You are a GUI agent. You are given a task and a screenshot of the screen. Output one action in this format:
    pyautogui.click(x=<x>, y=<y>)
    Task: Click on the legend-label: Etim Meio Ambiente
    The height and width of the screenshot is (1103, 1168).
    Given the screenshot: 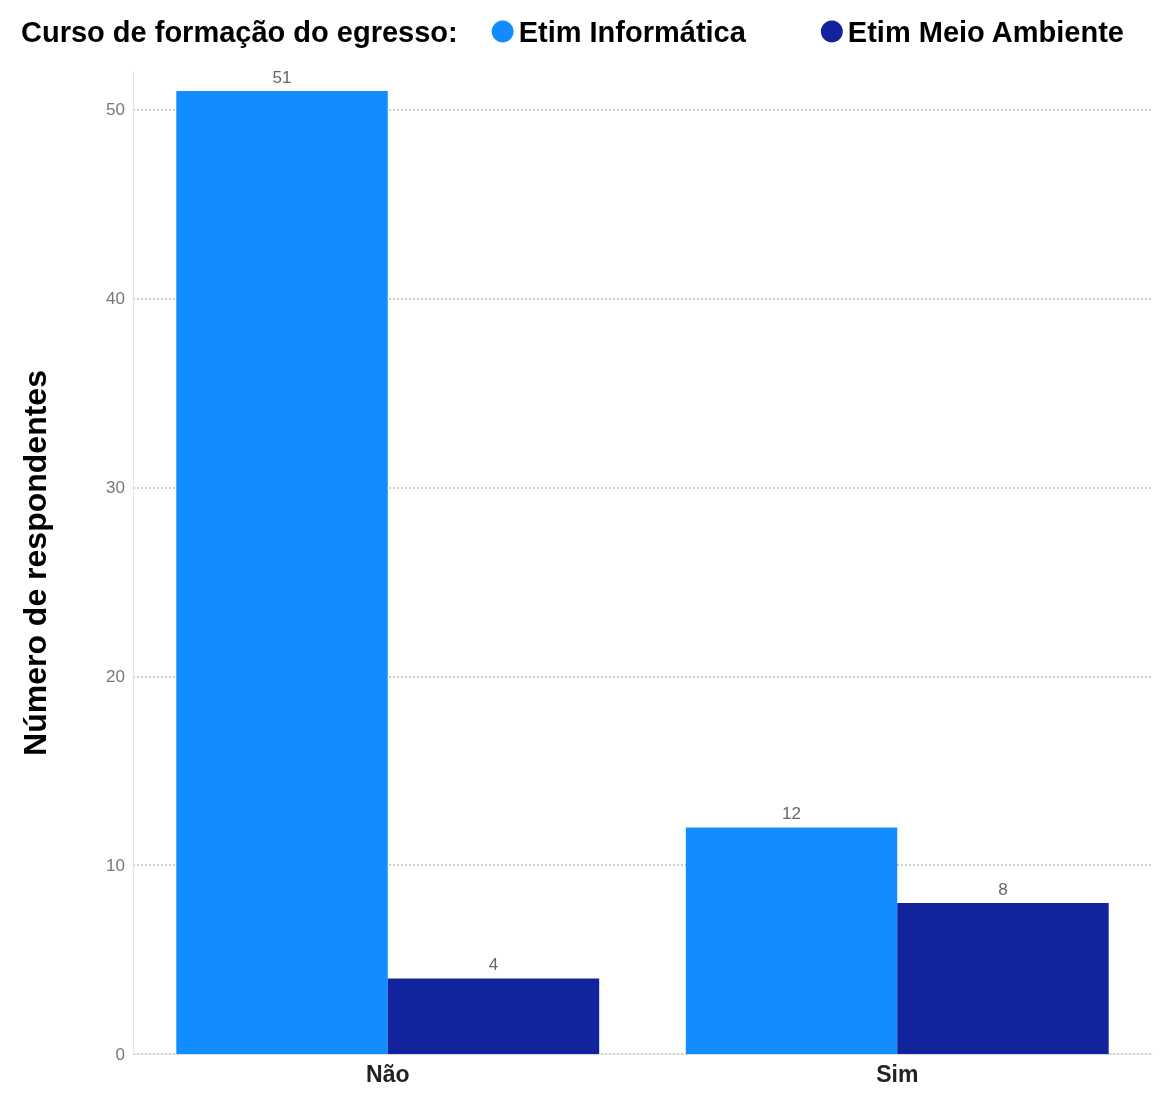 What is the action you would take?
    pyautogui.click(x=985, y=31)
    